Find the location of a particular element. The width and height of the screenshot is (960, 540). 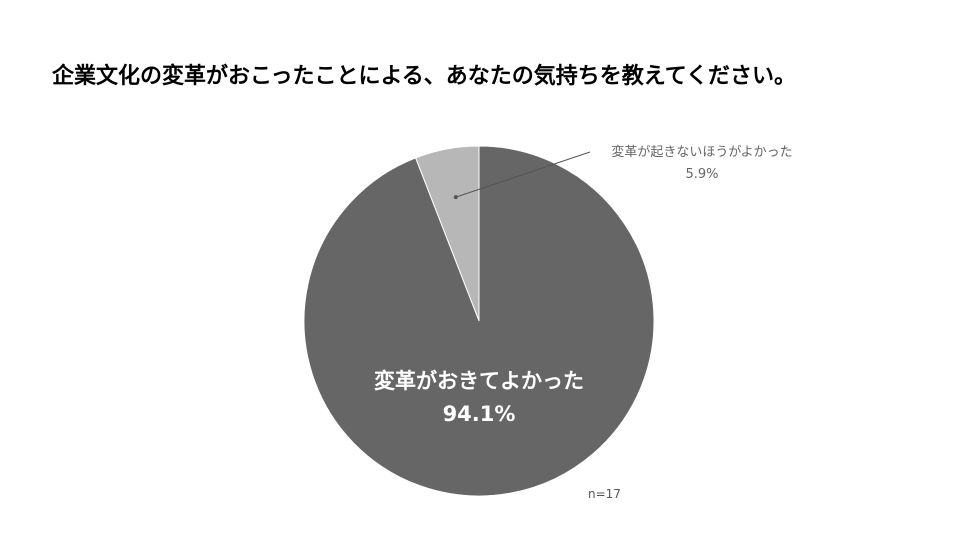

chart-title: 企業文化の変革がおこったことによる、あなたの気持ちを教えてください。 is located at coordinates (424, 76).